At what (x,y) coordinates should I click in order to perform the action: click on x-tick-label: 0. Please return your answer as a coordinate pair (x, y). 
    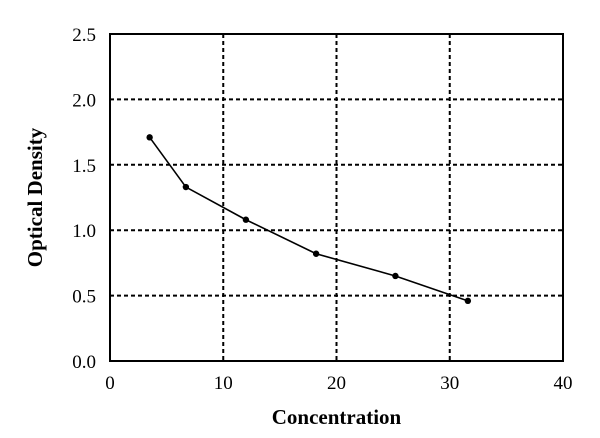
    Looking at the image, I should click on (110, 383).